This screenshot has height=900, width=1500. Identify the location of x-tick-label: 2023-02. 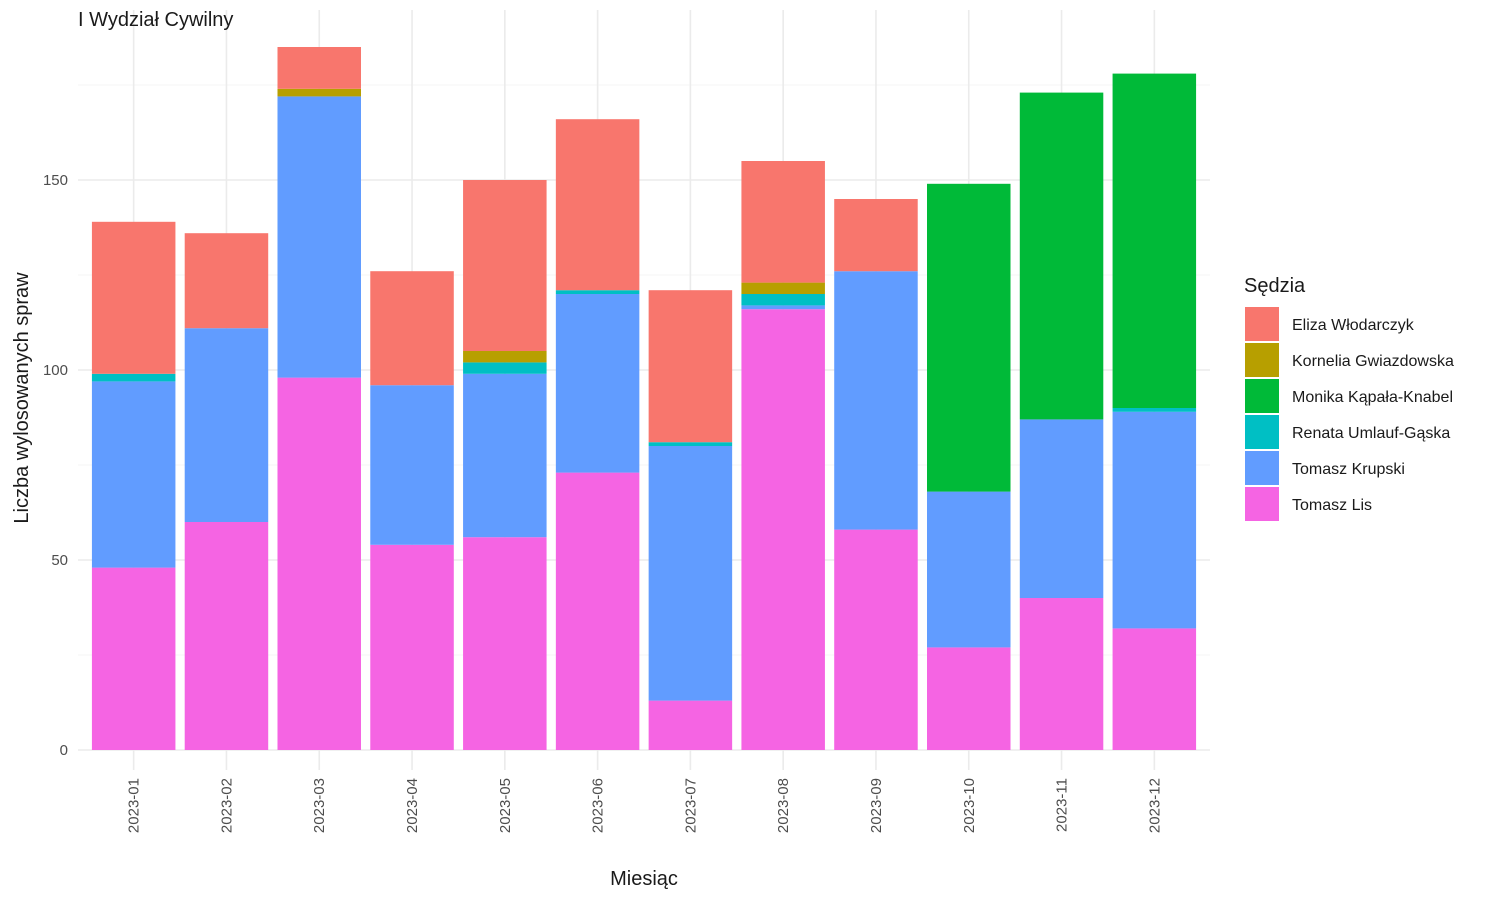
(226, 805).